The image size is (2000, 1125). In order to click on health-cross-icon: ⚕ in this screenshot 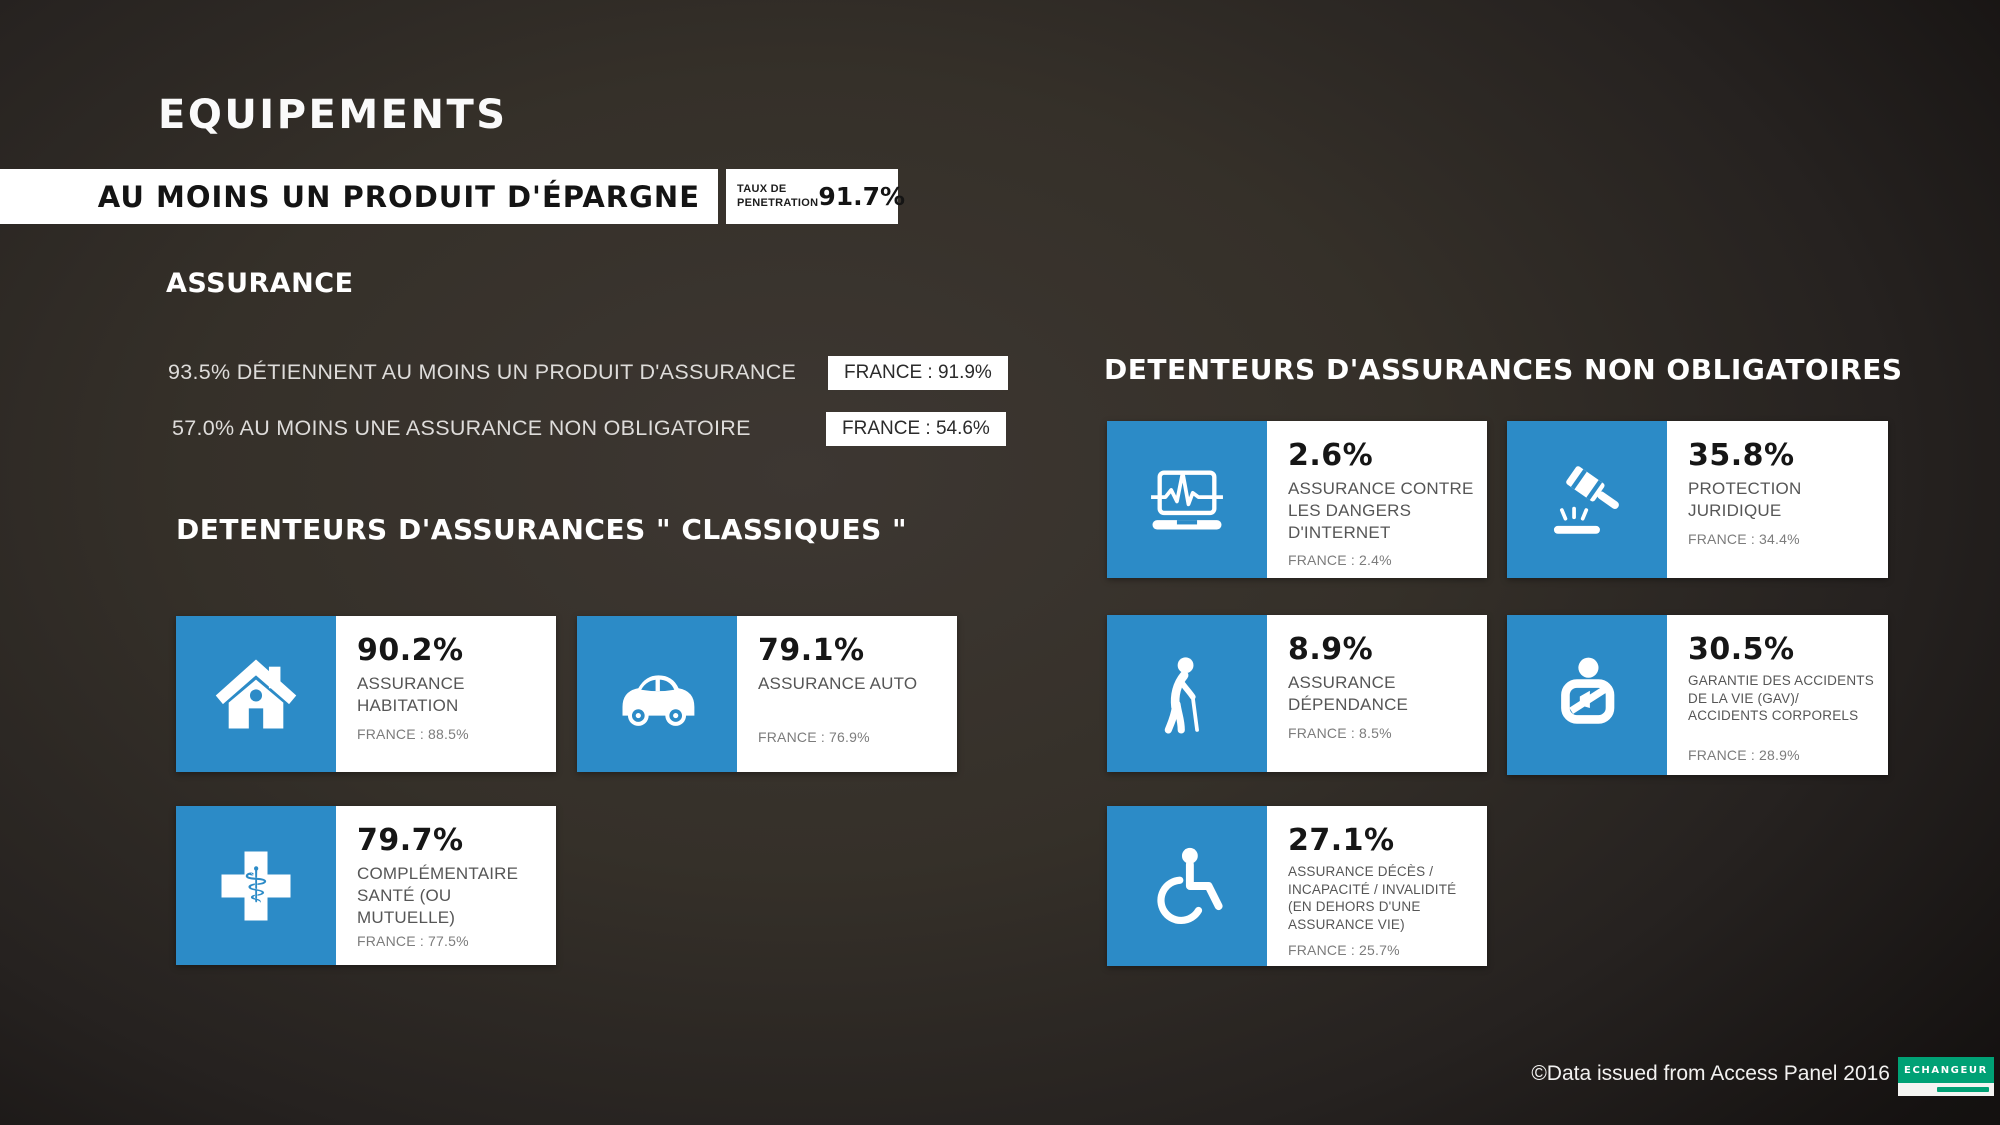, I will do `click(256, 885)`.